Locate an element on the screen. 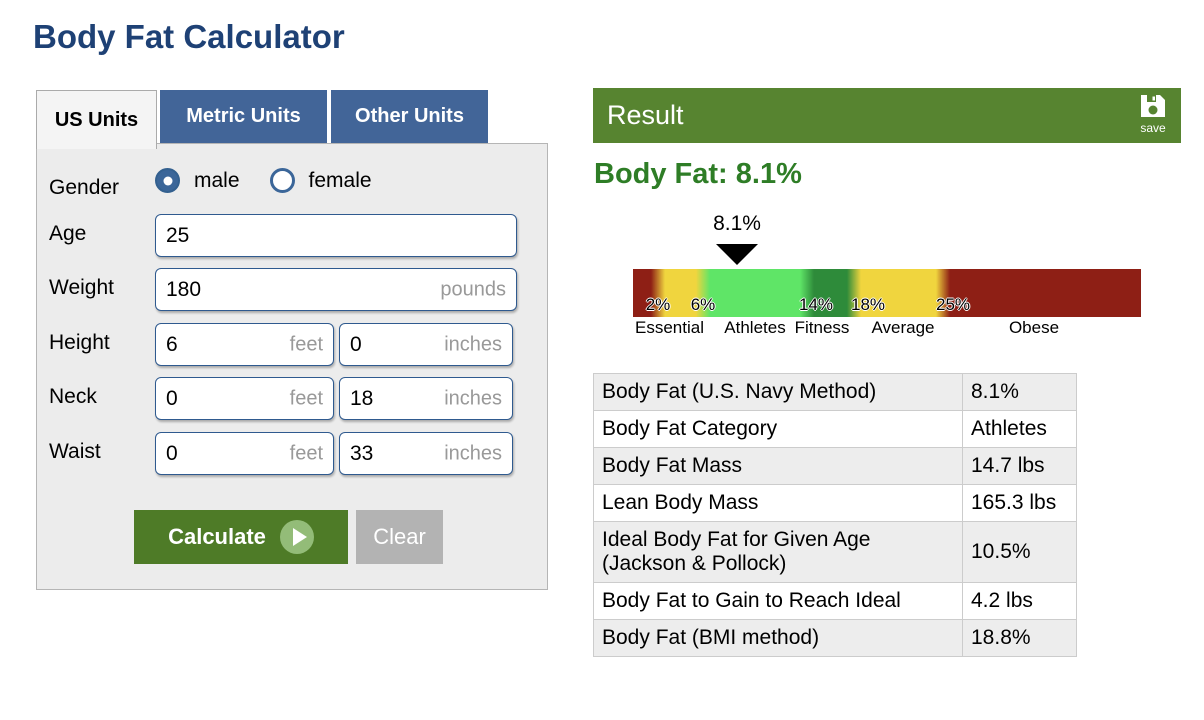 The width and height of the screenshot is (1204, 720). save-button: save is located at coordinates (1153, 114).